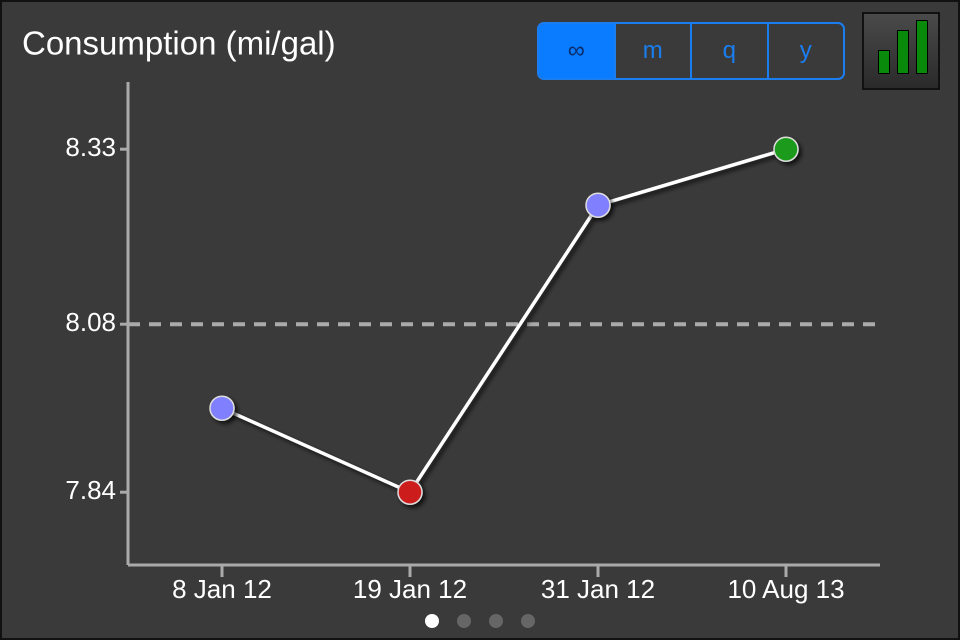 The image size is (960, 640). Describe the element at coordinates (785, 589) in the screenshot. I see `x-tick-label: 10 Aug 13` at that location.